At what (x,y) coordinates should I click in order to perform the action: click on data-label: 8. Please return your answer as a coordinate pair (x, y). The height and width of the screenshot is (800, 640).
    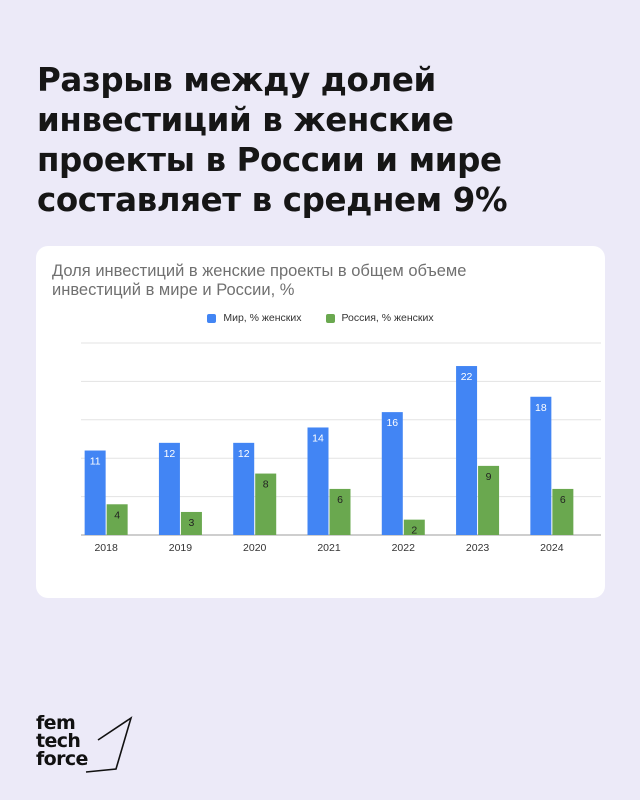
    Looking at the image, I should click on (266, 485).